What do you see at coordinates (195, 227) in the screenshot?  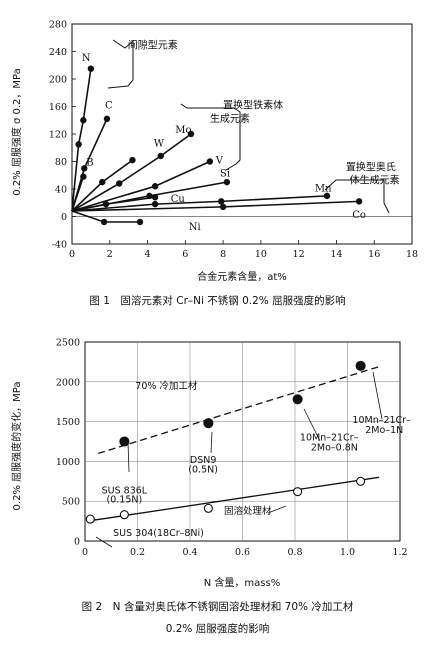 I see `series-label-ni: Ni` at bounding box center [195, 227].